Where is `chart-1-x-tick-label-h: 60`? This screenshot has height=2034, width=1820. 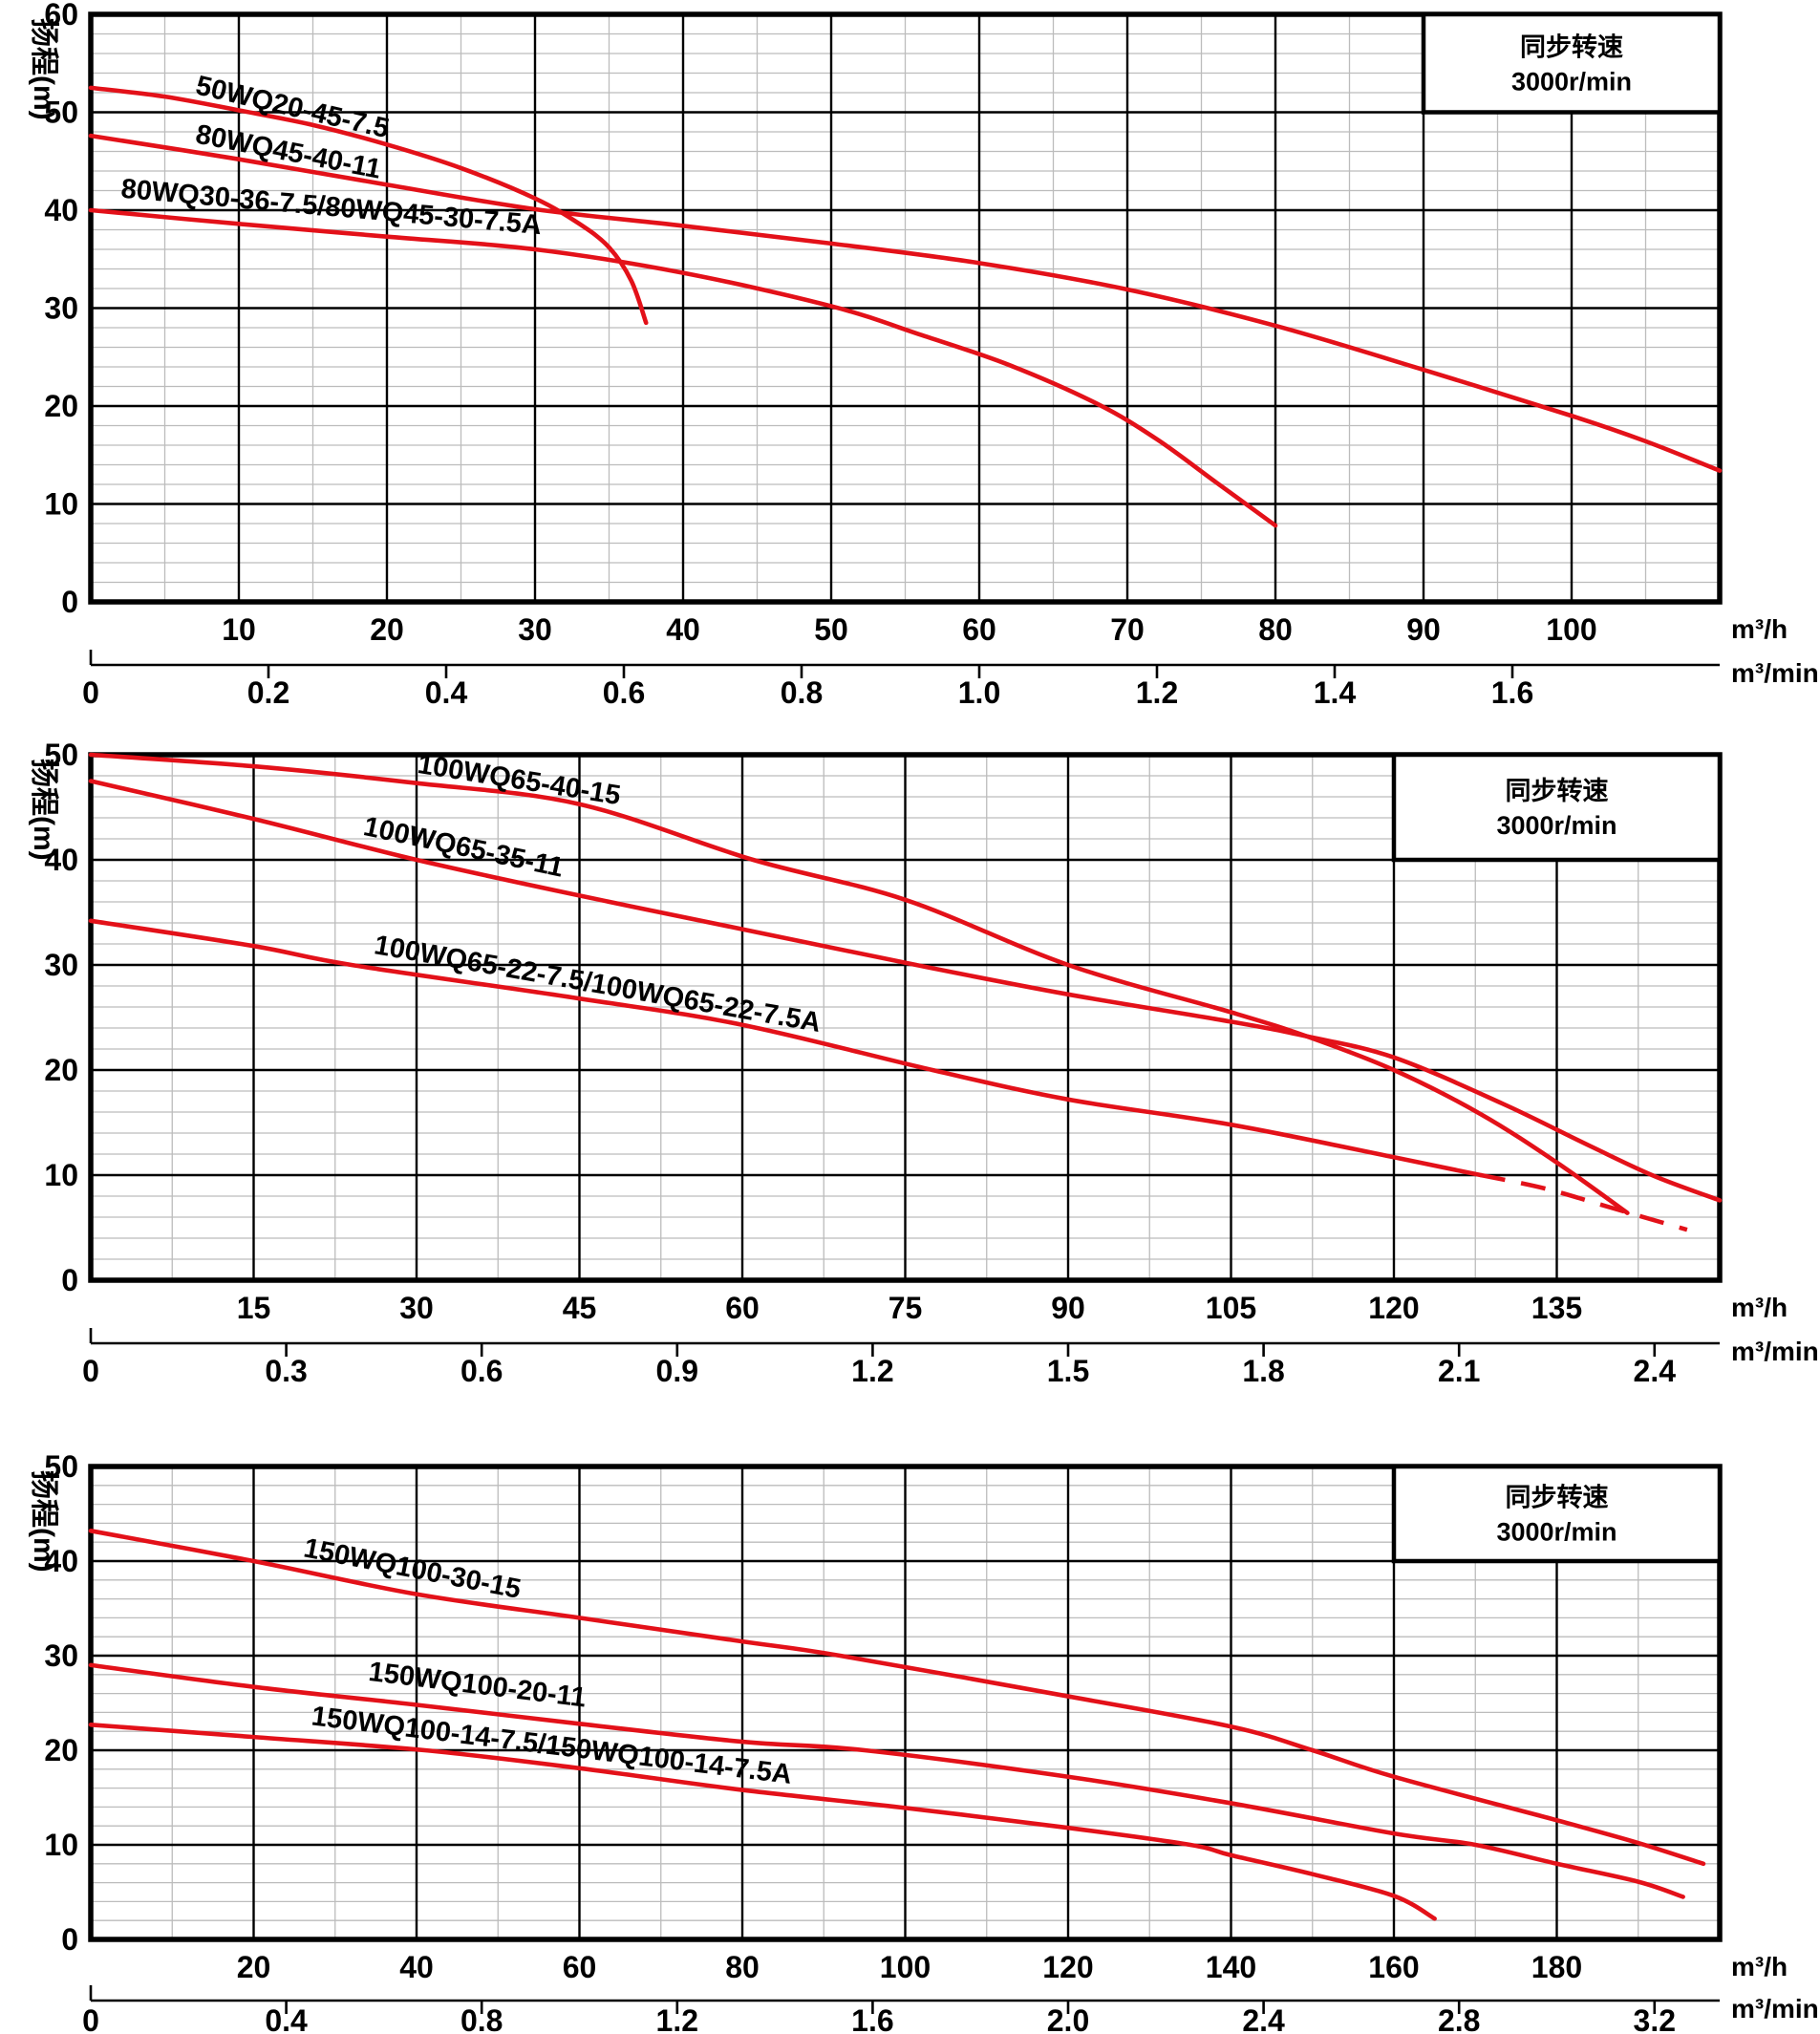 chart-1-x-tick-label-h: 60 is located at coordinates (979, 629).